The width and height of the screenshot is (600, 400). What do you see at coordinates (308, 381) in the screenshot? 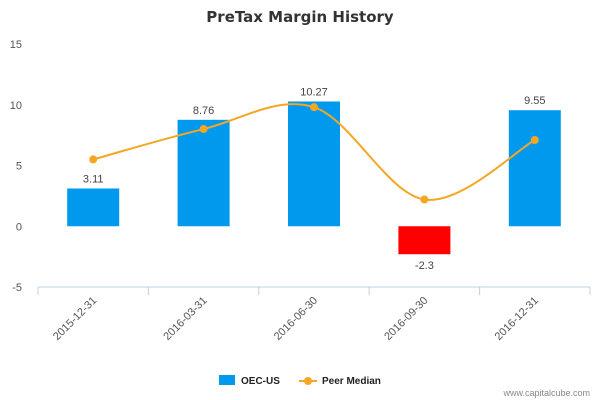
I see `legend-marker-peer-median` at bounding box center [308, 381].